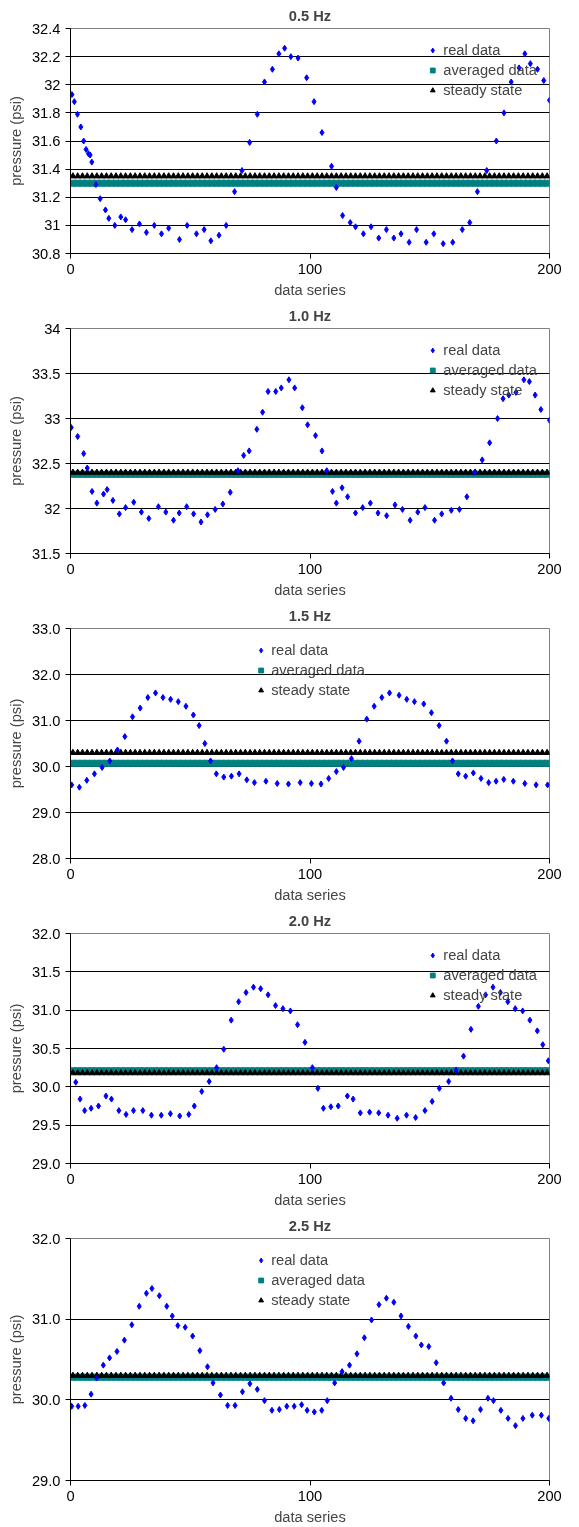 The height and width of the screenshot is (1527, 579). I want to click on y-tick-label: 29.5, so click(46, 1125).